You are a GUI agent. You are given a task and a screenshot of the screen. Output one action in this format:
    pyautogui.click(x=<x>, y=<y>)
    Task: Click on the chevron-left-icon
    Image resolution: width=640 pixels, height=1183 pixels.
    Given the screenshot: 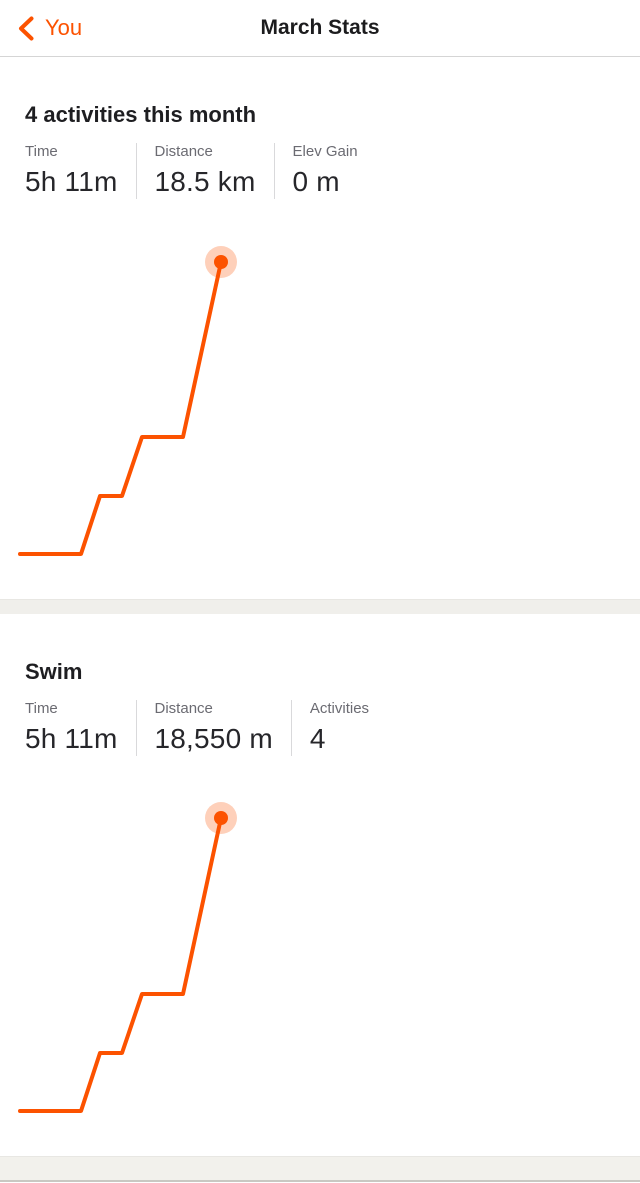 What is the action you would take?
    pyautogui.click(x=26, y=28)
    